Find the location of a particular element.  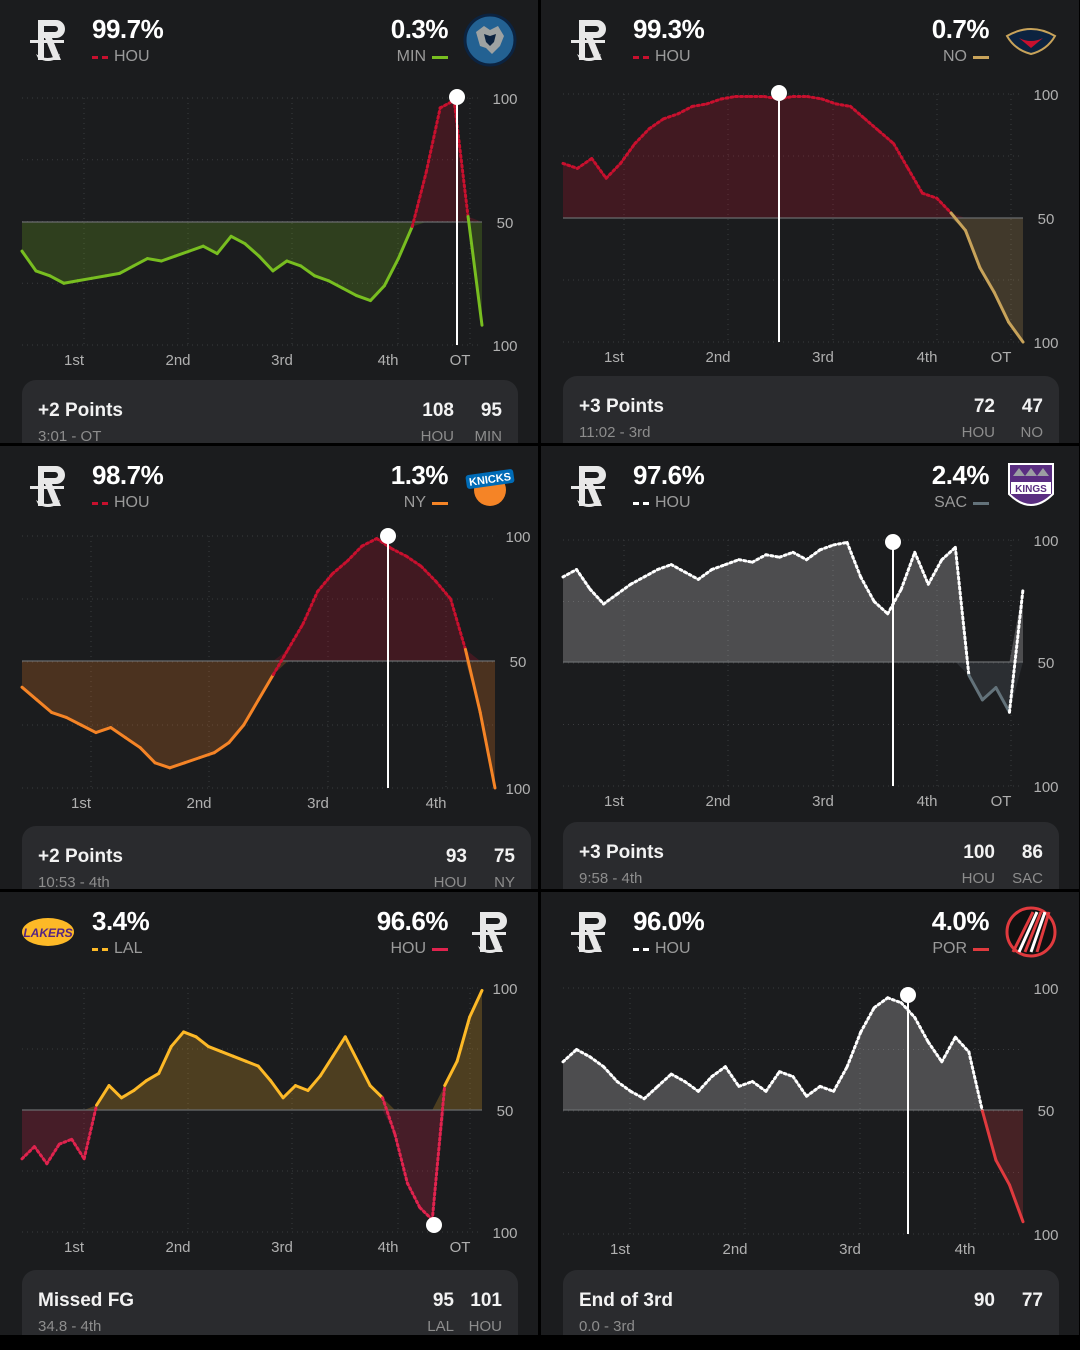

pelicans-logo-icon is located at coordinates (1031, 40).